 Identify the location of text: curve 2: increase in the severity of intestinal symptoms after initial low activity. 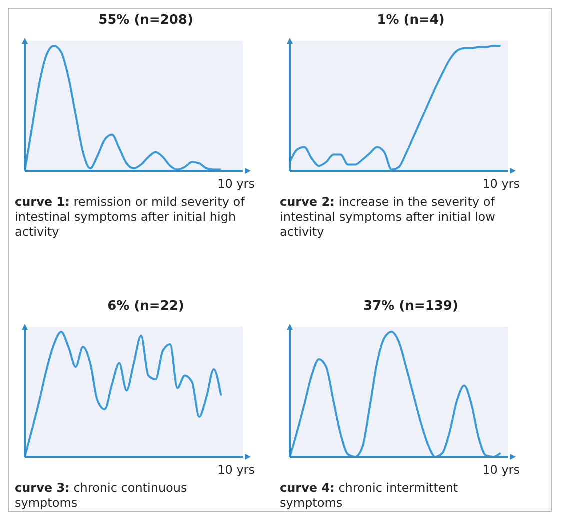
(388, 217).